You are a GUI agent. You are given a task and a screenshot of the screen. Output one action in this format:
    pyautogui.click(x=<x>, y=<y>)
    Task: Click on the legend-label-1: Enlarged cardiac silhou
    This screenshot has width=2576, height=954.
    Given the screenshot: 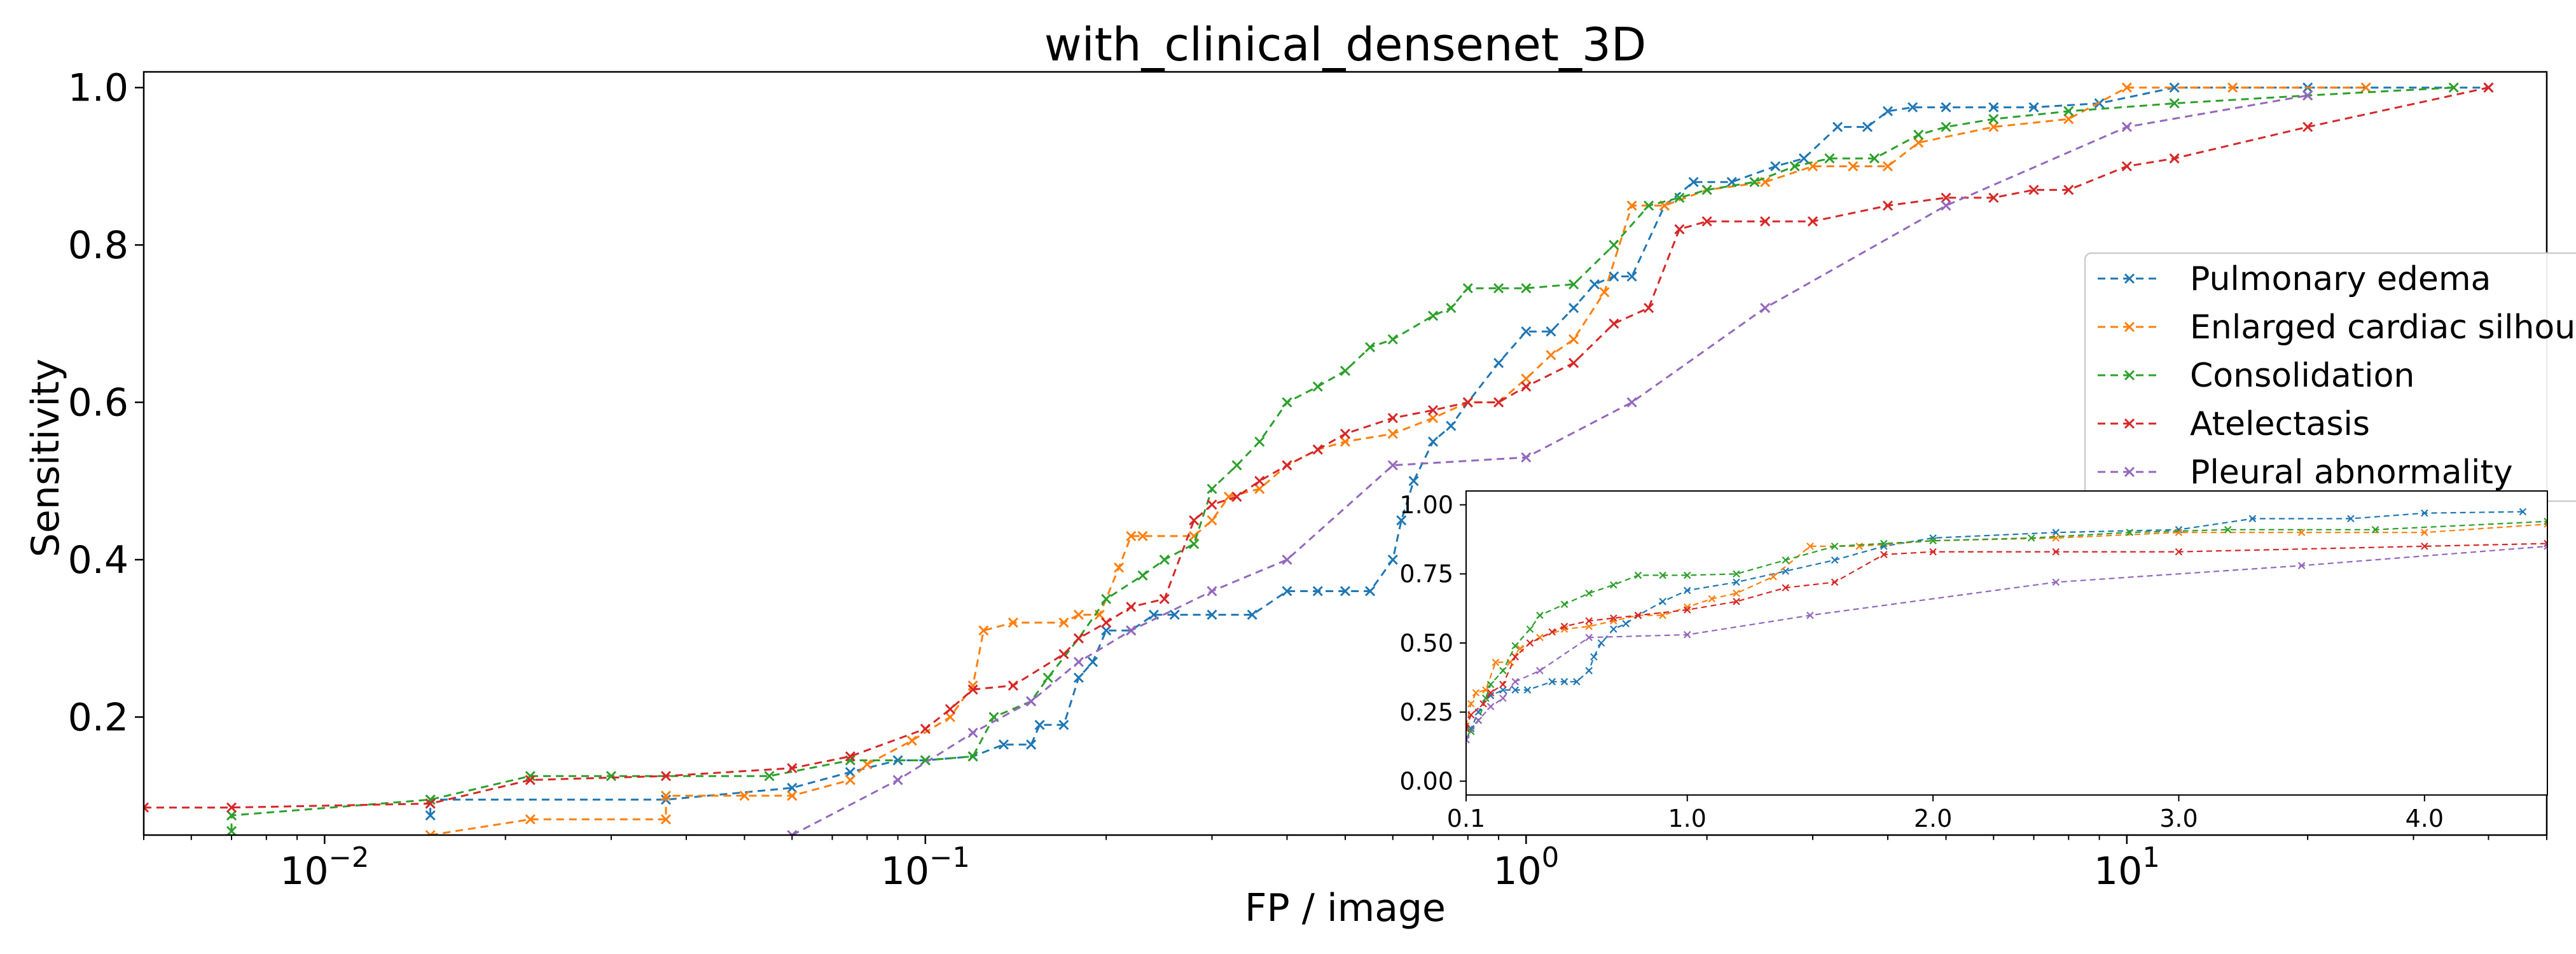 What is the action you would take?
    pyautogui.click(x=2382, y=327)
    